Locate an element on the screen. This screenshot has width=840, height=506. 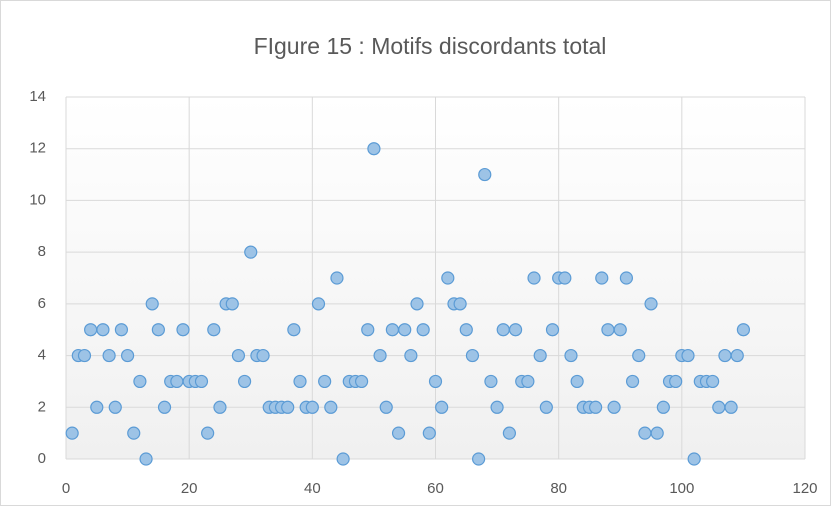
chart-title: FIgure 15 : Motifs discordants total is located at coordinates (430, 46).